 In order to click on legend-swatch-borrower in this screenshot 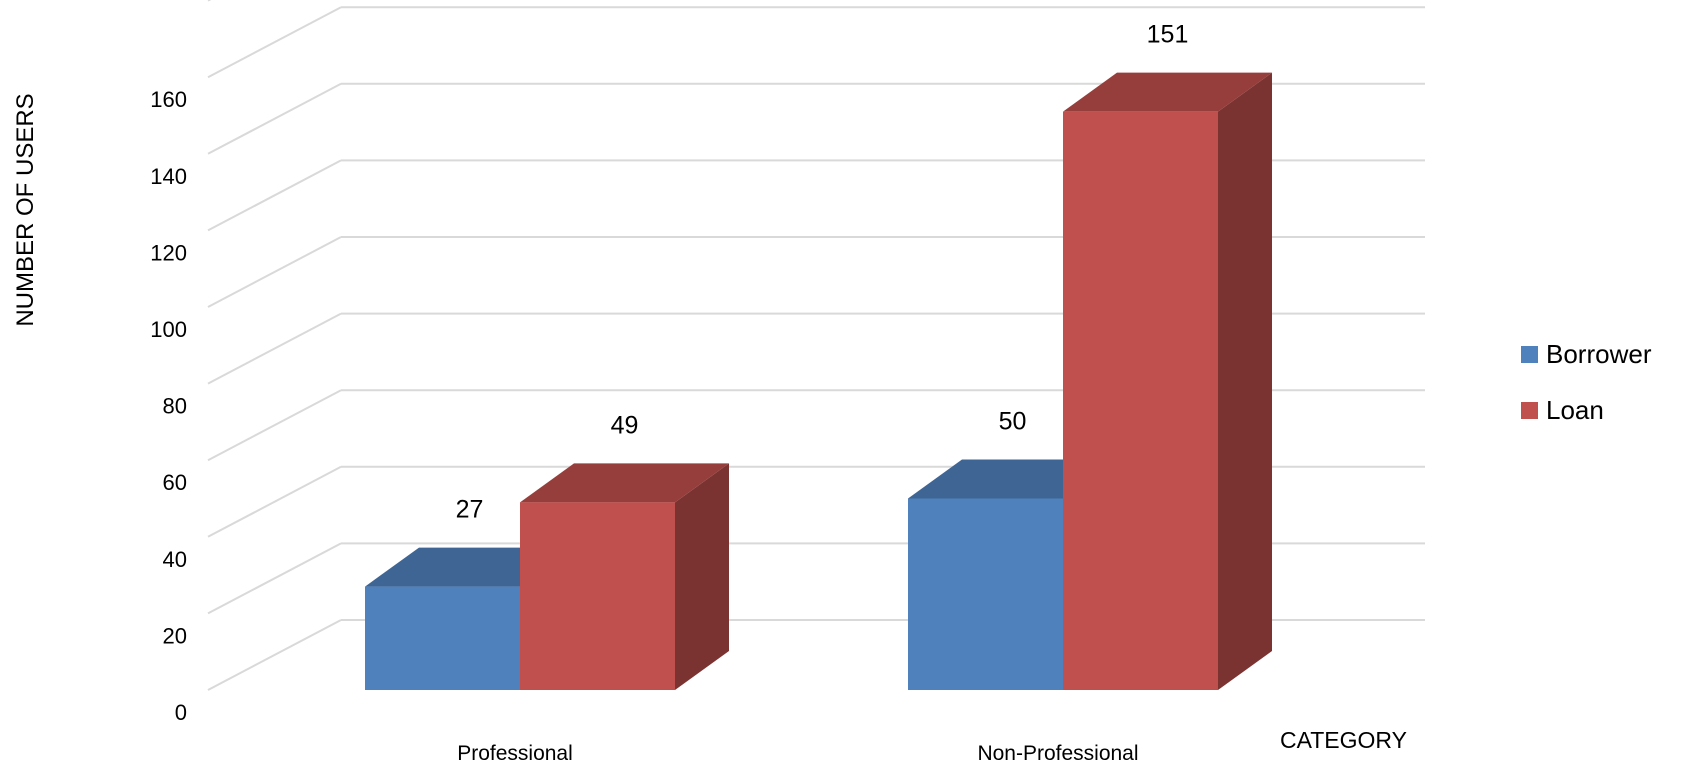, I will do `click(1529, 354)`.